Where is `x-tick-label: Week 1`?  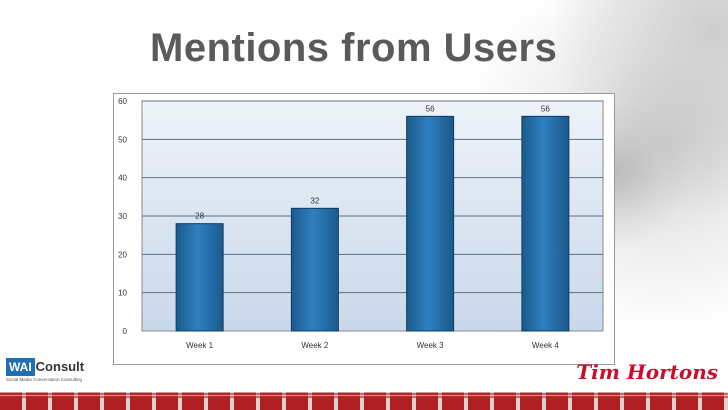 x-tick-label: Week 1 is located at coordinates (200, 345).